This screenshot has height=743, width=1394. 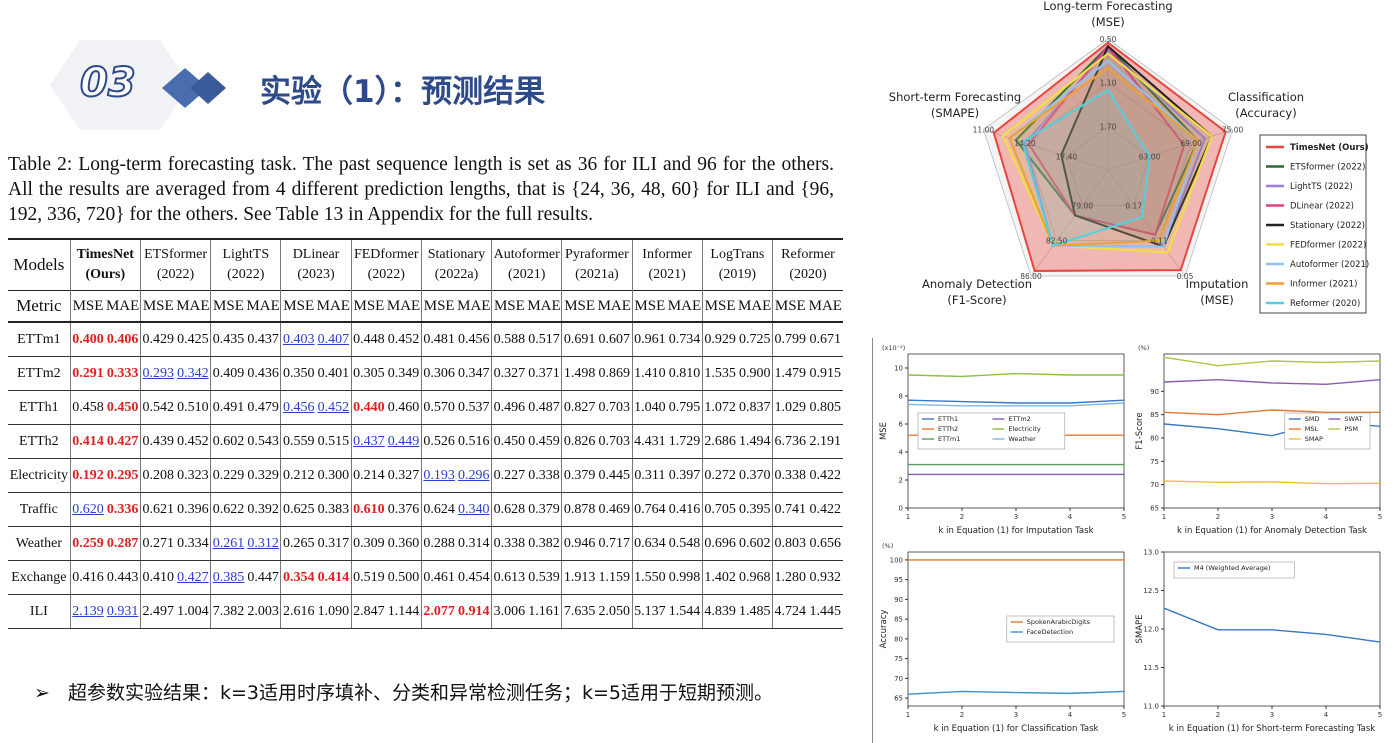 What do you see at coordinates (1217, 284) in the screenshot?
I see `axis-title: Imputation` at bounding box center [1217, 284].